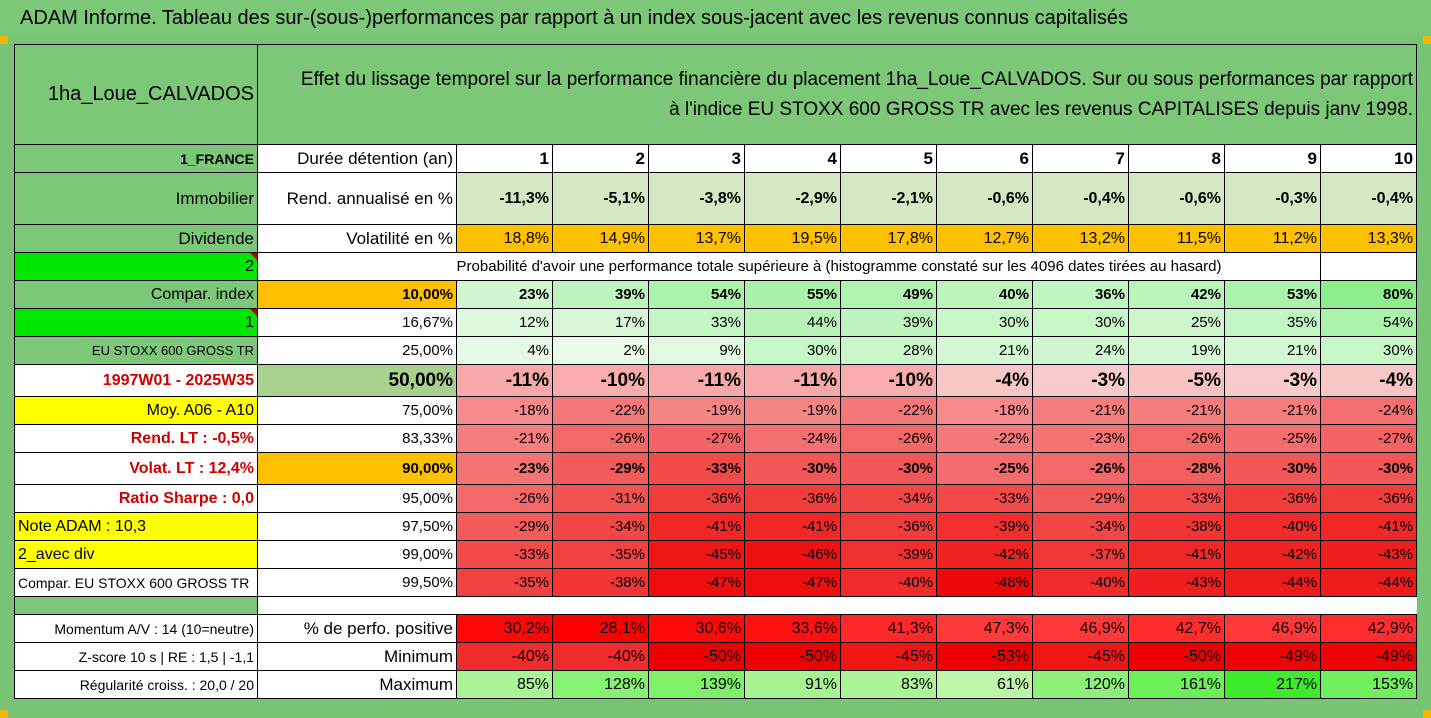 This screenshot has height=718, width=1431. I want to click on probability-cell: -25%, so click(1272, 438).